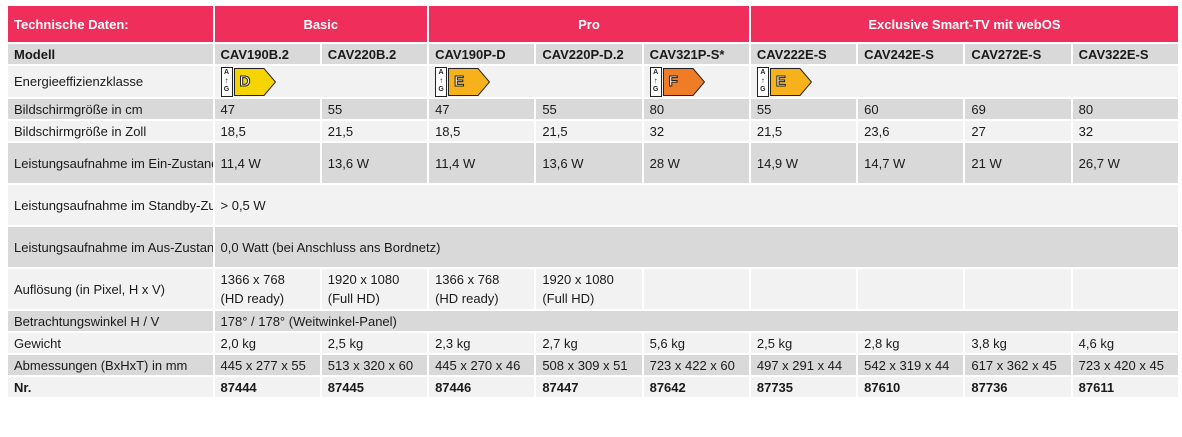 This screenshot has height=437, width=1182. Describe the element at coordinates (374, 387) in the screenshot. I see `value-cell: 87445` at that location.